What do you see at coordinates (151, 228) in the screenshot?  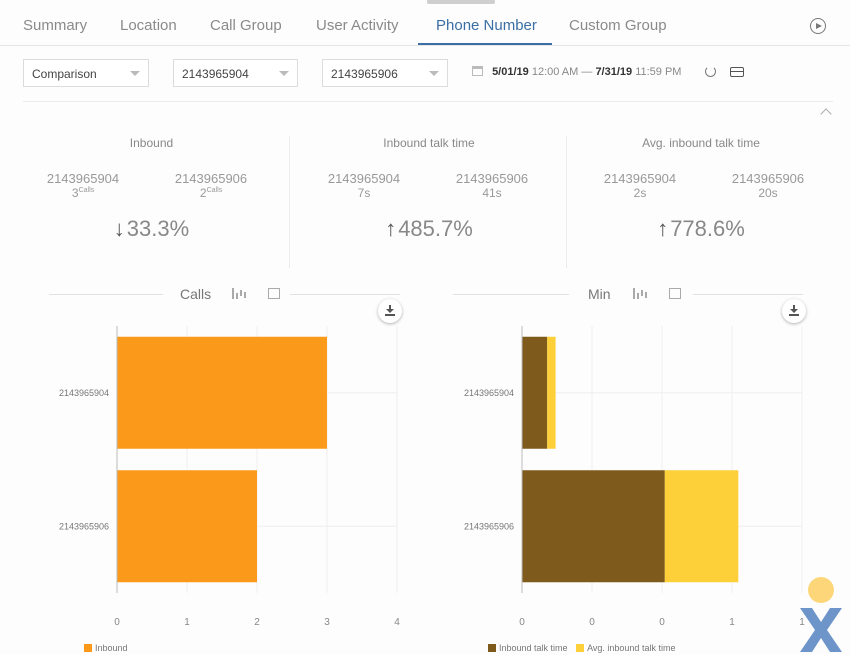 I see `kpi-change: ↓33.3%` at bounding box center [151, 228].